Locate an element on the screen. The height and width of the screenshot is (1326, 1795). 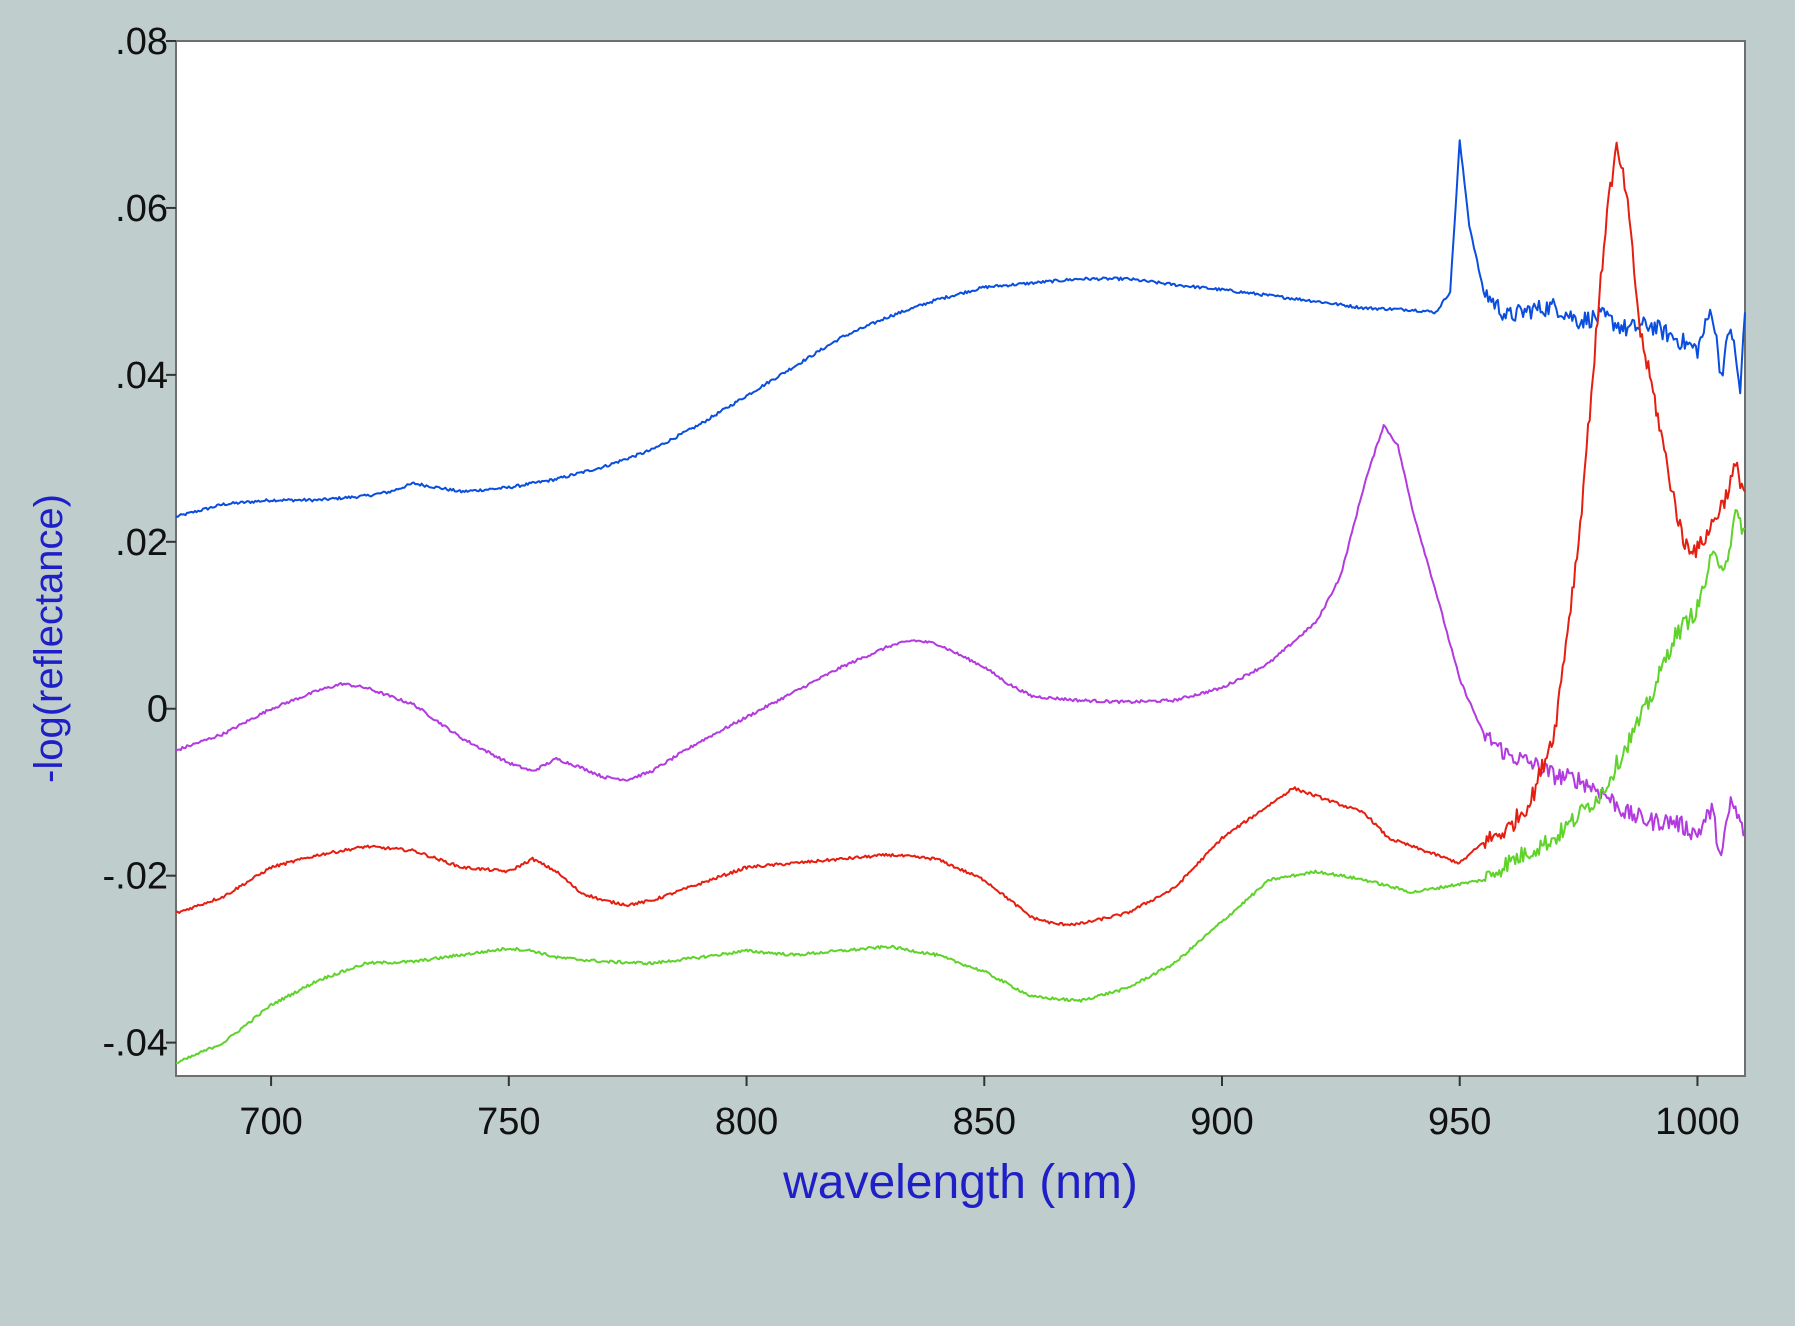
x-tick-label: 950 is located at coordinates (1459, 1122).